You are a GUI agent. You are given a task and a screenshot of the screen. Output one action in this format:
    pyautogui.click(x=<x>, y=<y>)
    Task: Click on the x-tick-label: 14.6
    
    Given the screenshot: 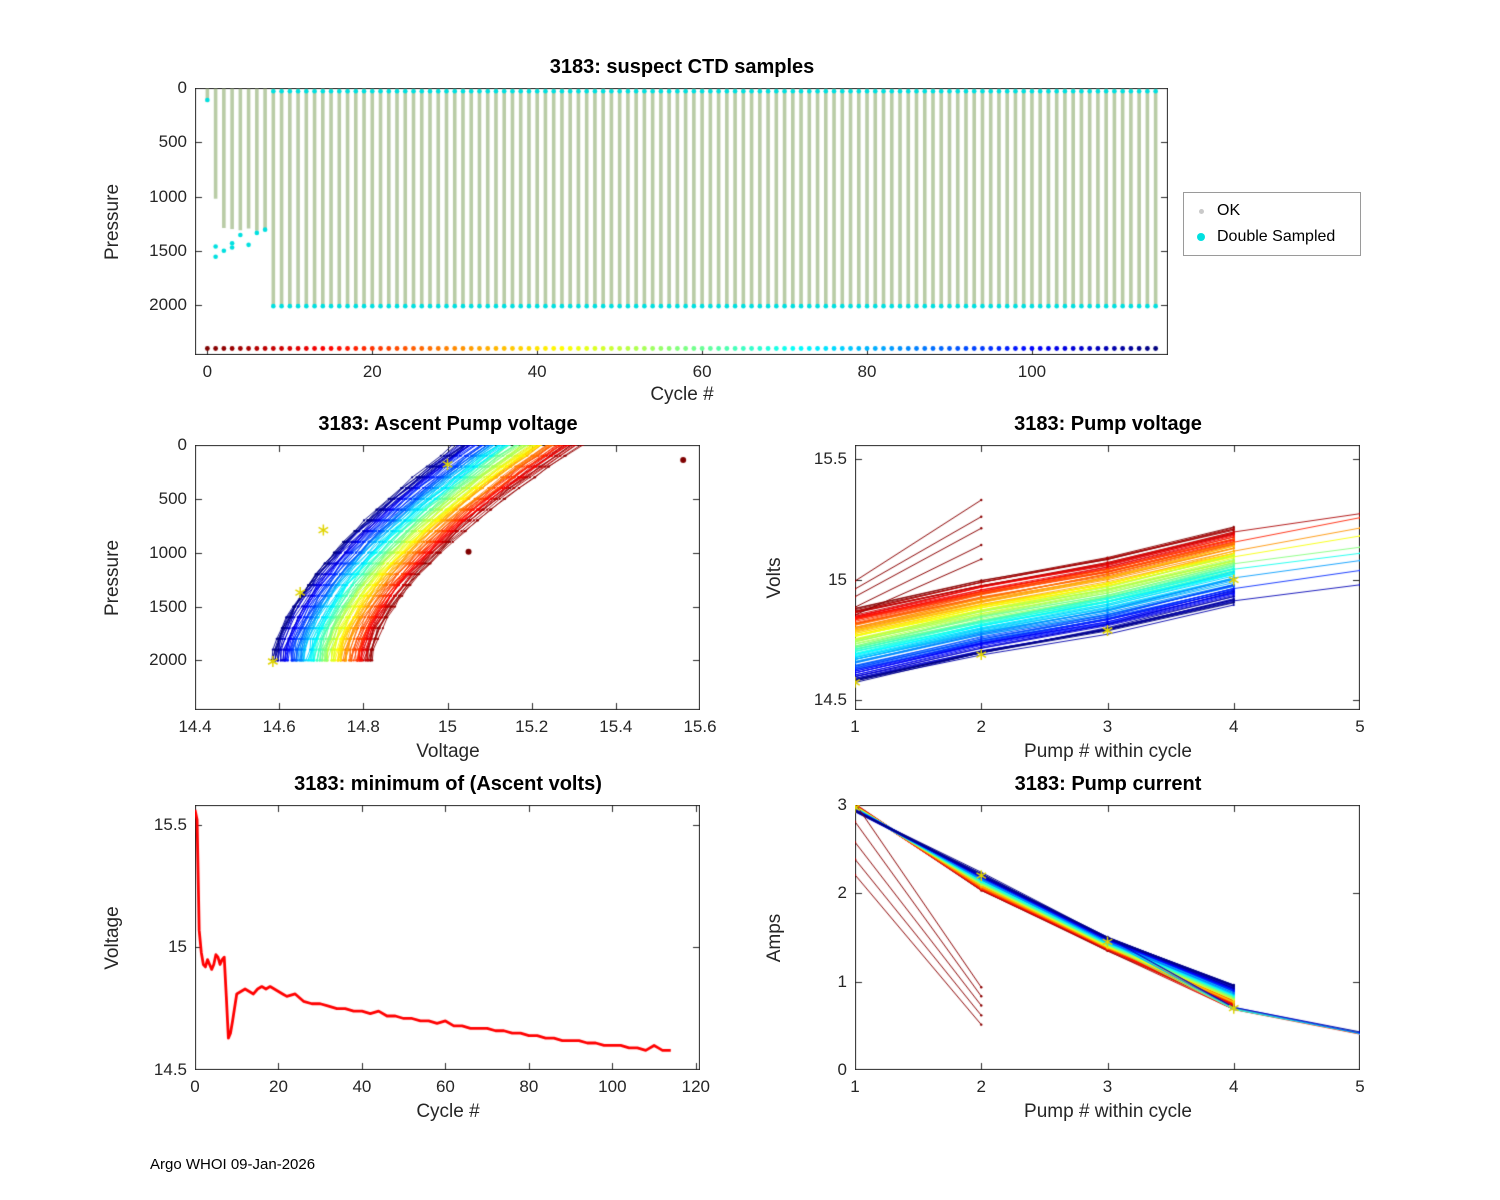 What is the action you would take?
    pyautogui.click(x=279, y=726)
    